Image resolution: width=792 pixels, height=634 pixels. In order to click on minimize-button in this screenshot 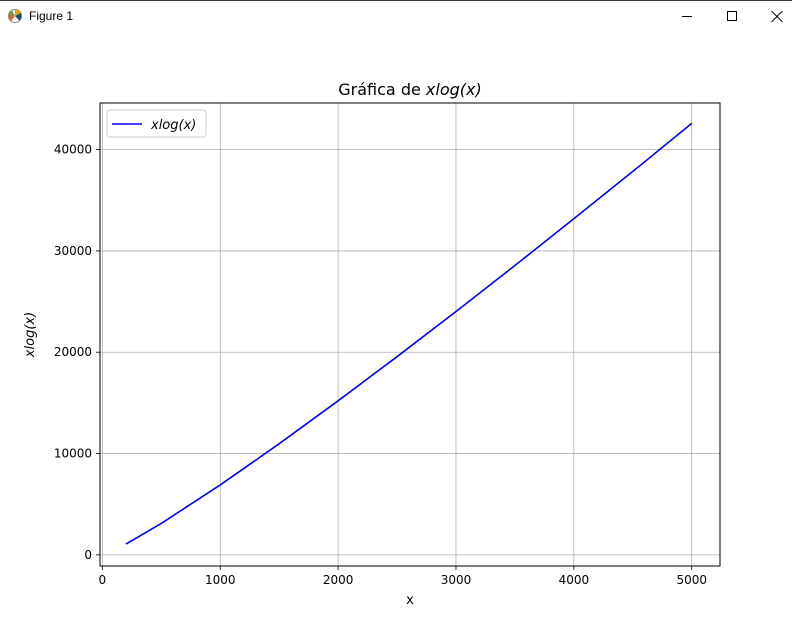, I will do `click(687, 16)`.